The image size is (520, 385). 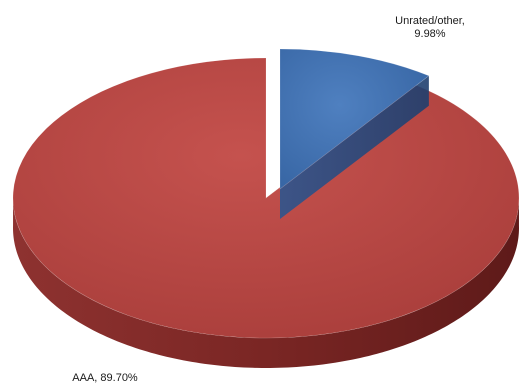 I want to click on slice-label-unrated-line2: 9.98%, so click(x=429, y=34).